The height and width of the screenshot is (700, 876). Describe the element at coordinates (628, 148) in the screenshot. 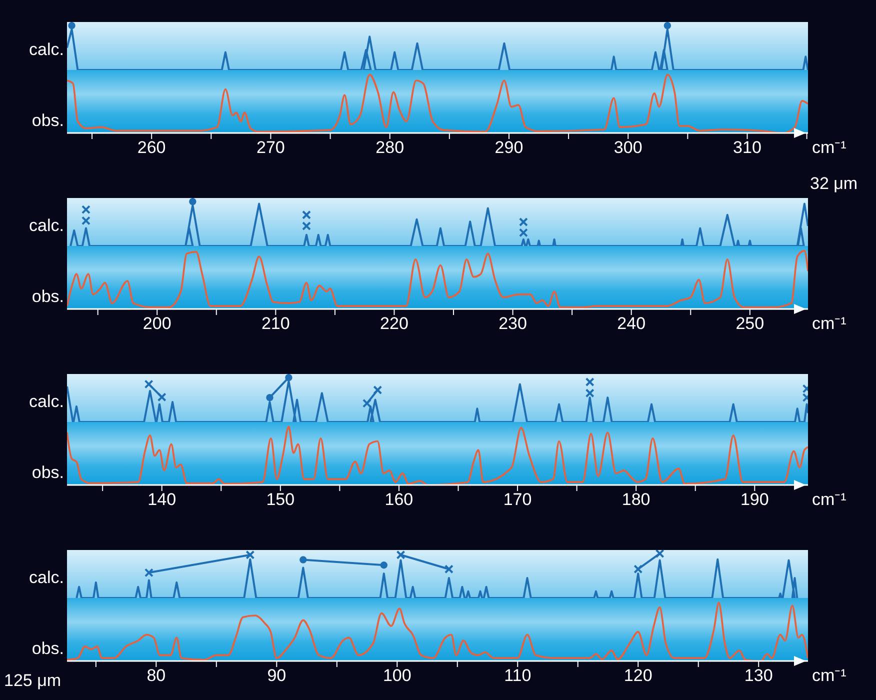

I see `x-tick-label: 300` at that location.